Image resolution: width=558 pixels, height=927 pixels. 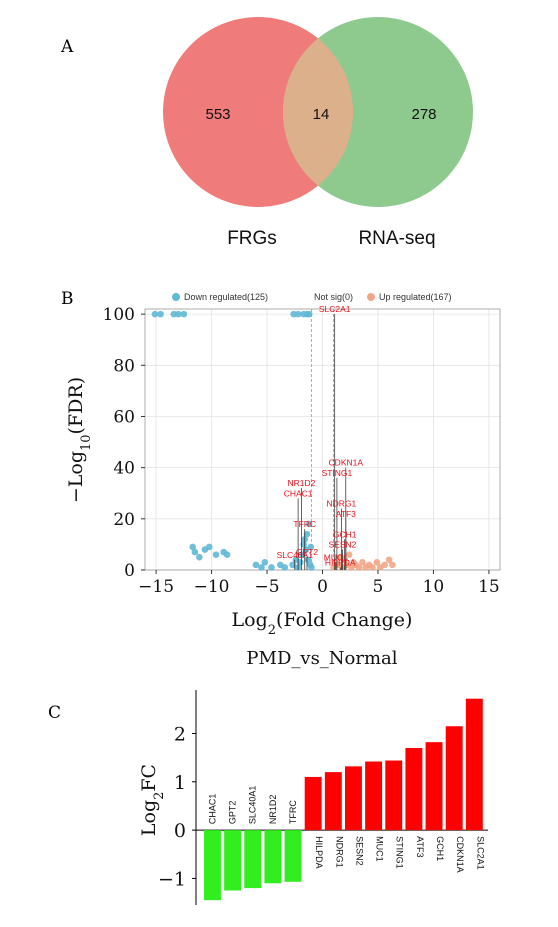 I want to click on legend-marker-up, so click(x=371, y=297).